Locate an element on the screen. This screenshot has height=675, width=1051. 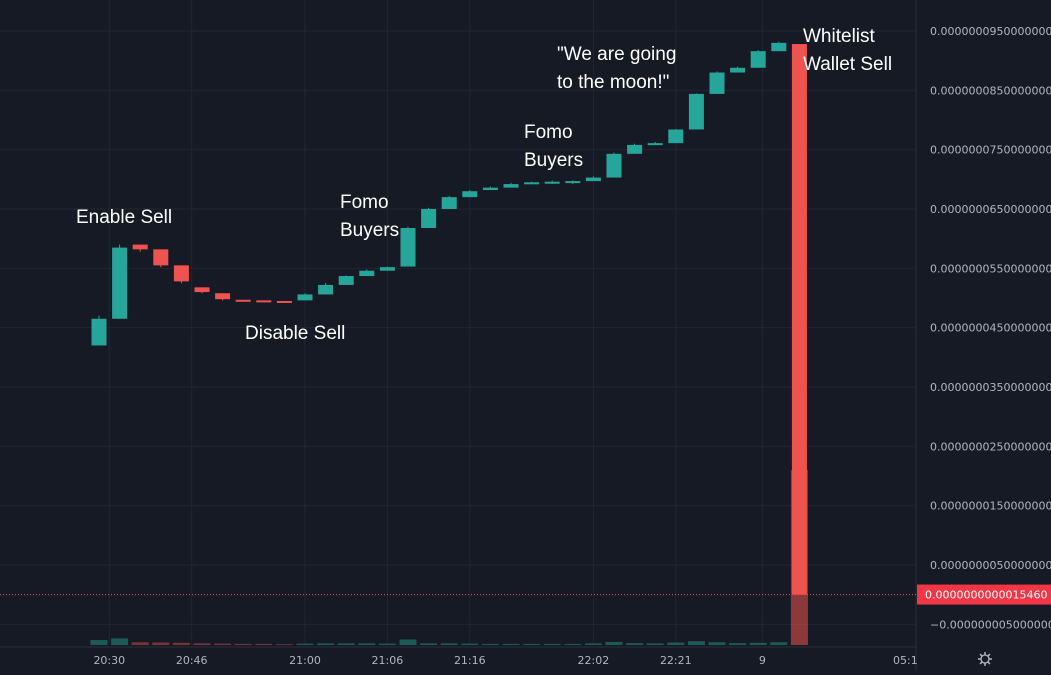
time-tick-label: 22:21 is located at coordinates (676, 660).